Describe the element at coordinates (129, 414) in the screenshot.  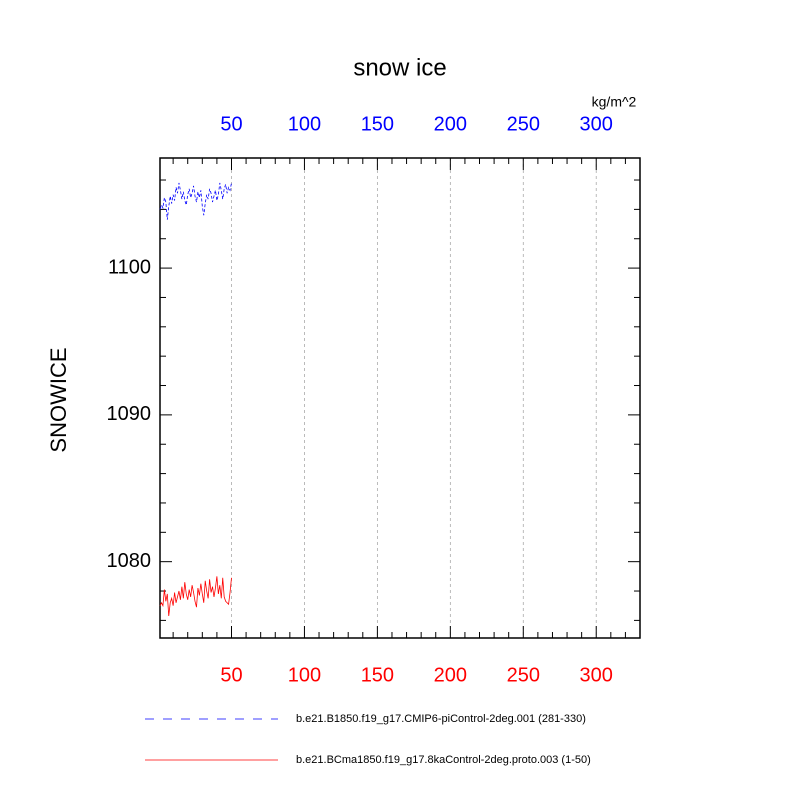
I see `y-tick-label: 1090` at that location.